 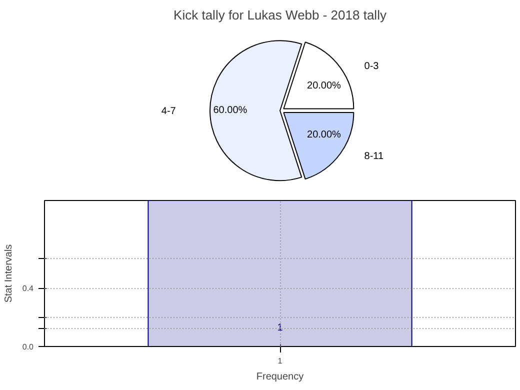 What do you see at coordinates (8, 273) in the screenshot?
I see `y-axis-title: Stat Intervals` at bounding box center [8, 273].